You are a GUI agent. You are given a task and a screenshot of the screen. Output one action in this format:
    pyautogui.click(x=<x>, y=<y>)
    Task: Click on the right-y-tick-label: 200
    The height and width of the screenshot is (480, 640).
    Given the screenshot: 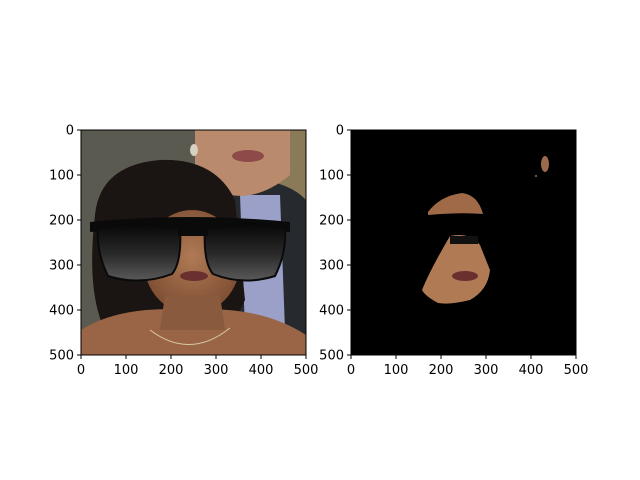 What is the action you would take?
    pyautogui.click(x=331, y=221)
    